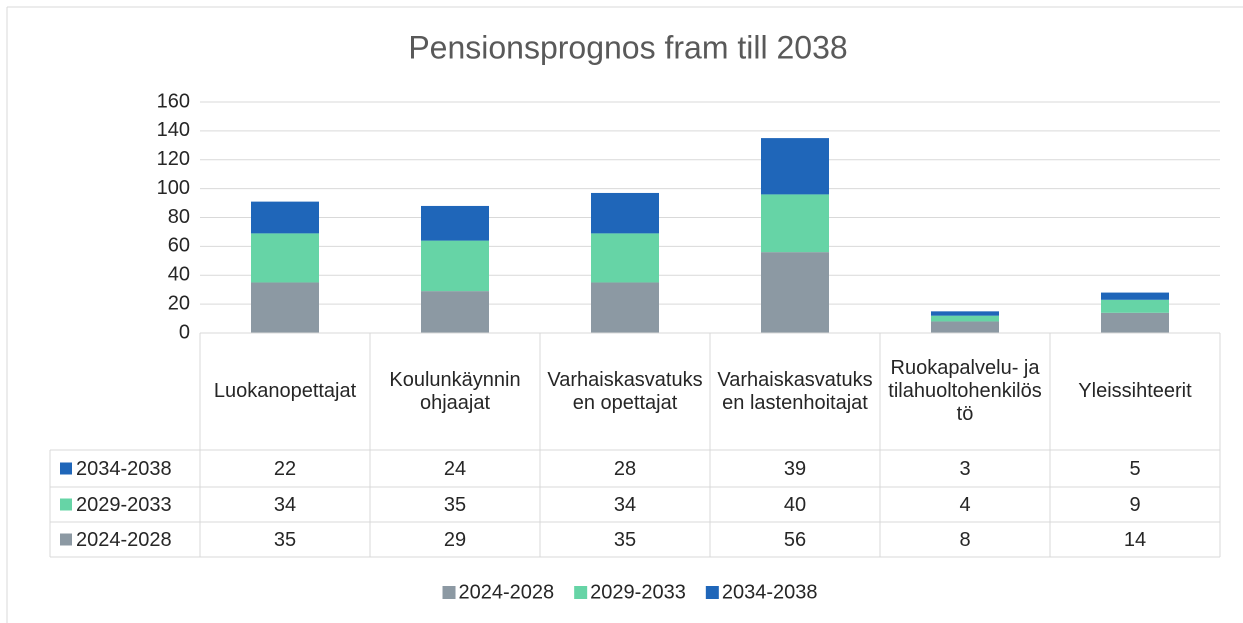  Describe the element at coordinates (173, 159) in the screenshot. I see `y-tick-label: 120` at that location.